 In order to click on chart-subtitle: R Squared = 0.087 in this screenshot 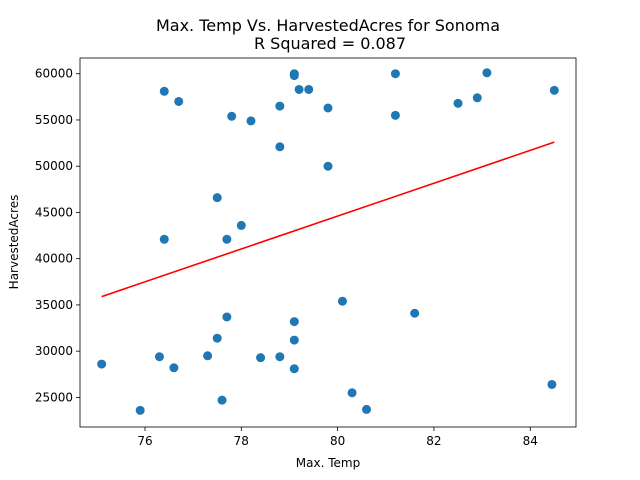, I will do `click(330, 43)`.